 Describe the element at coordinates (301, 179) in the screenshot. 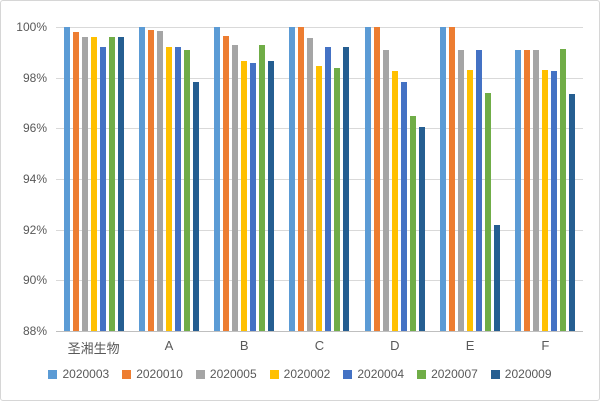

I see `bar-2020010-C` at that location.